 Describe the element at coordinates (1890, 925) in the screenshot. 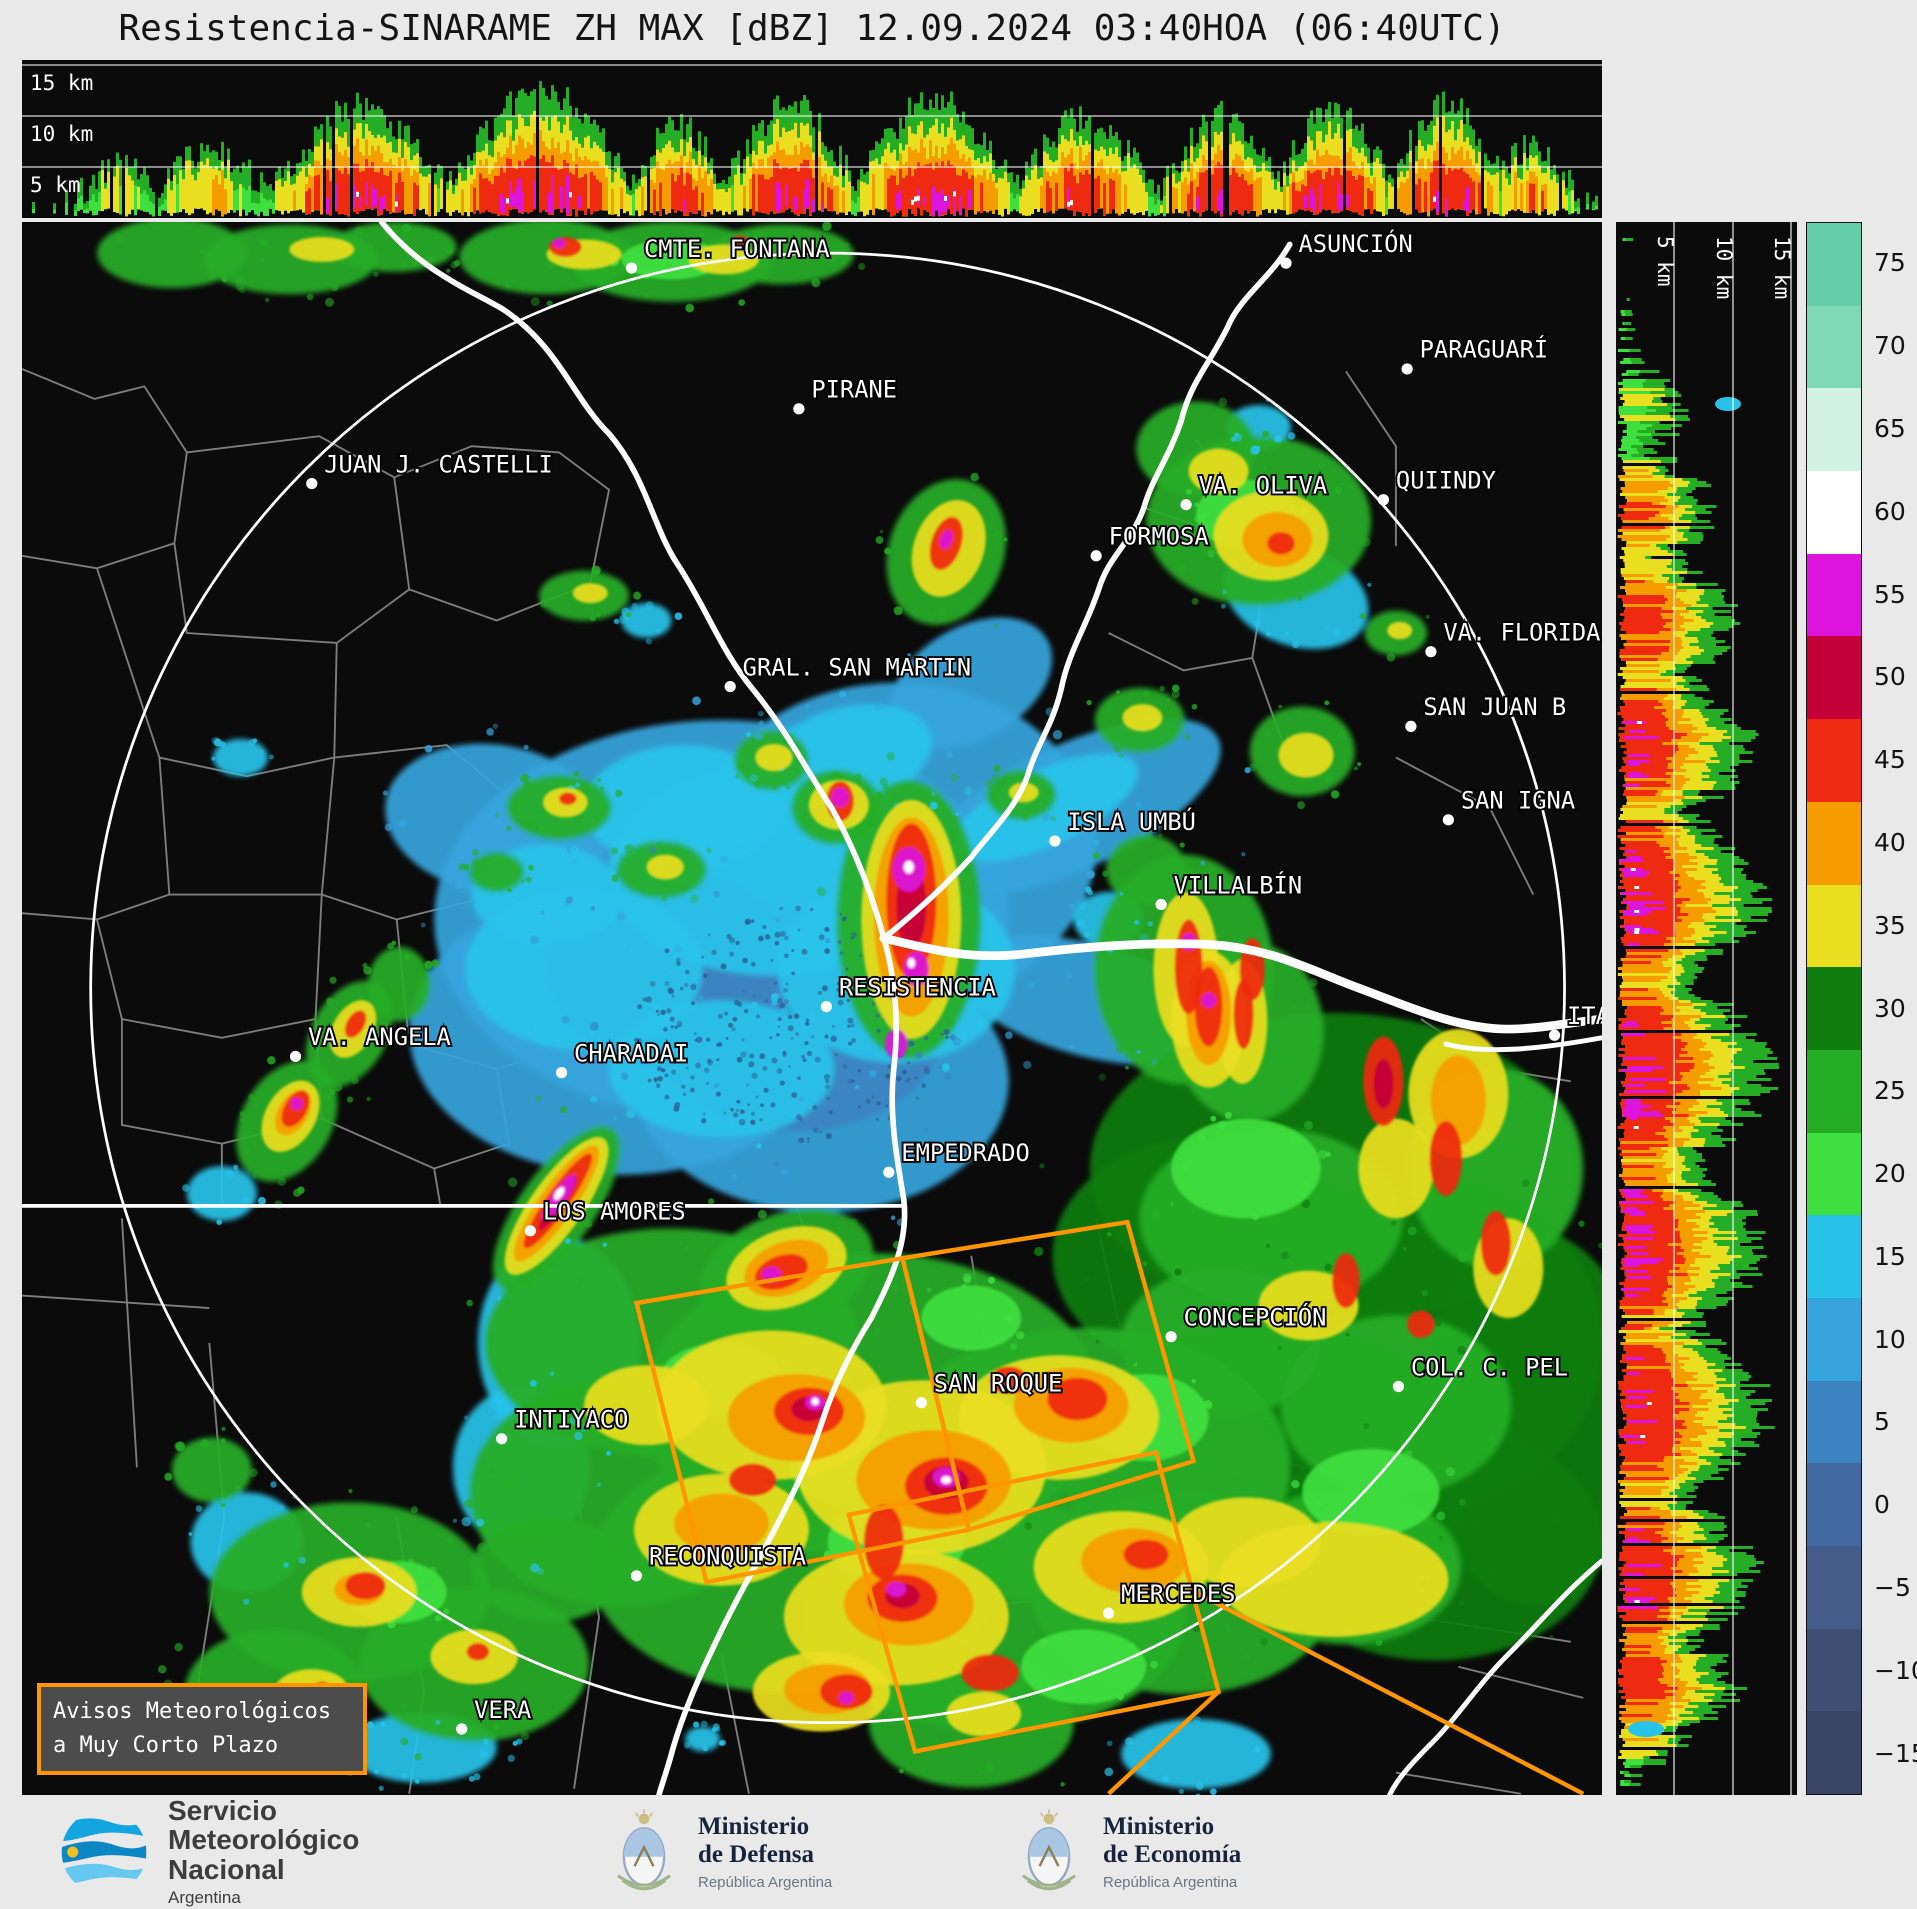

I see `colorbar-tick-label: 35` at that location.